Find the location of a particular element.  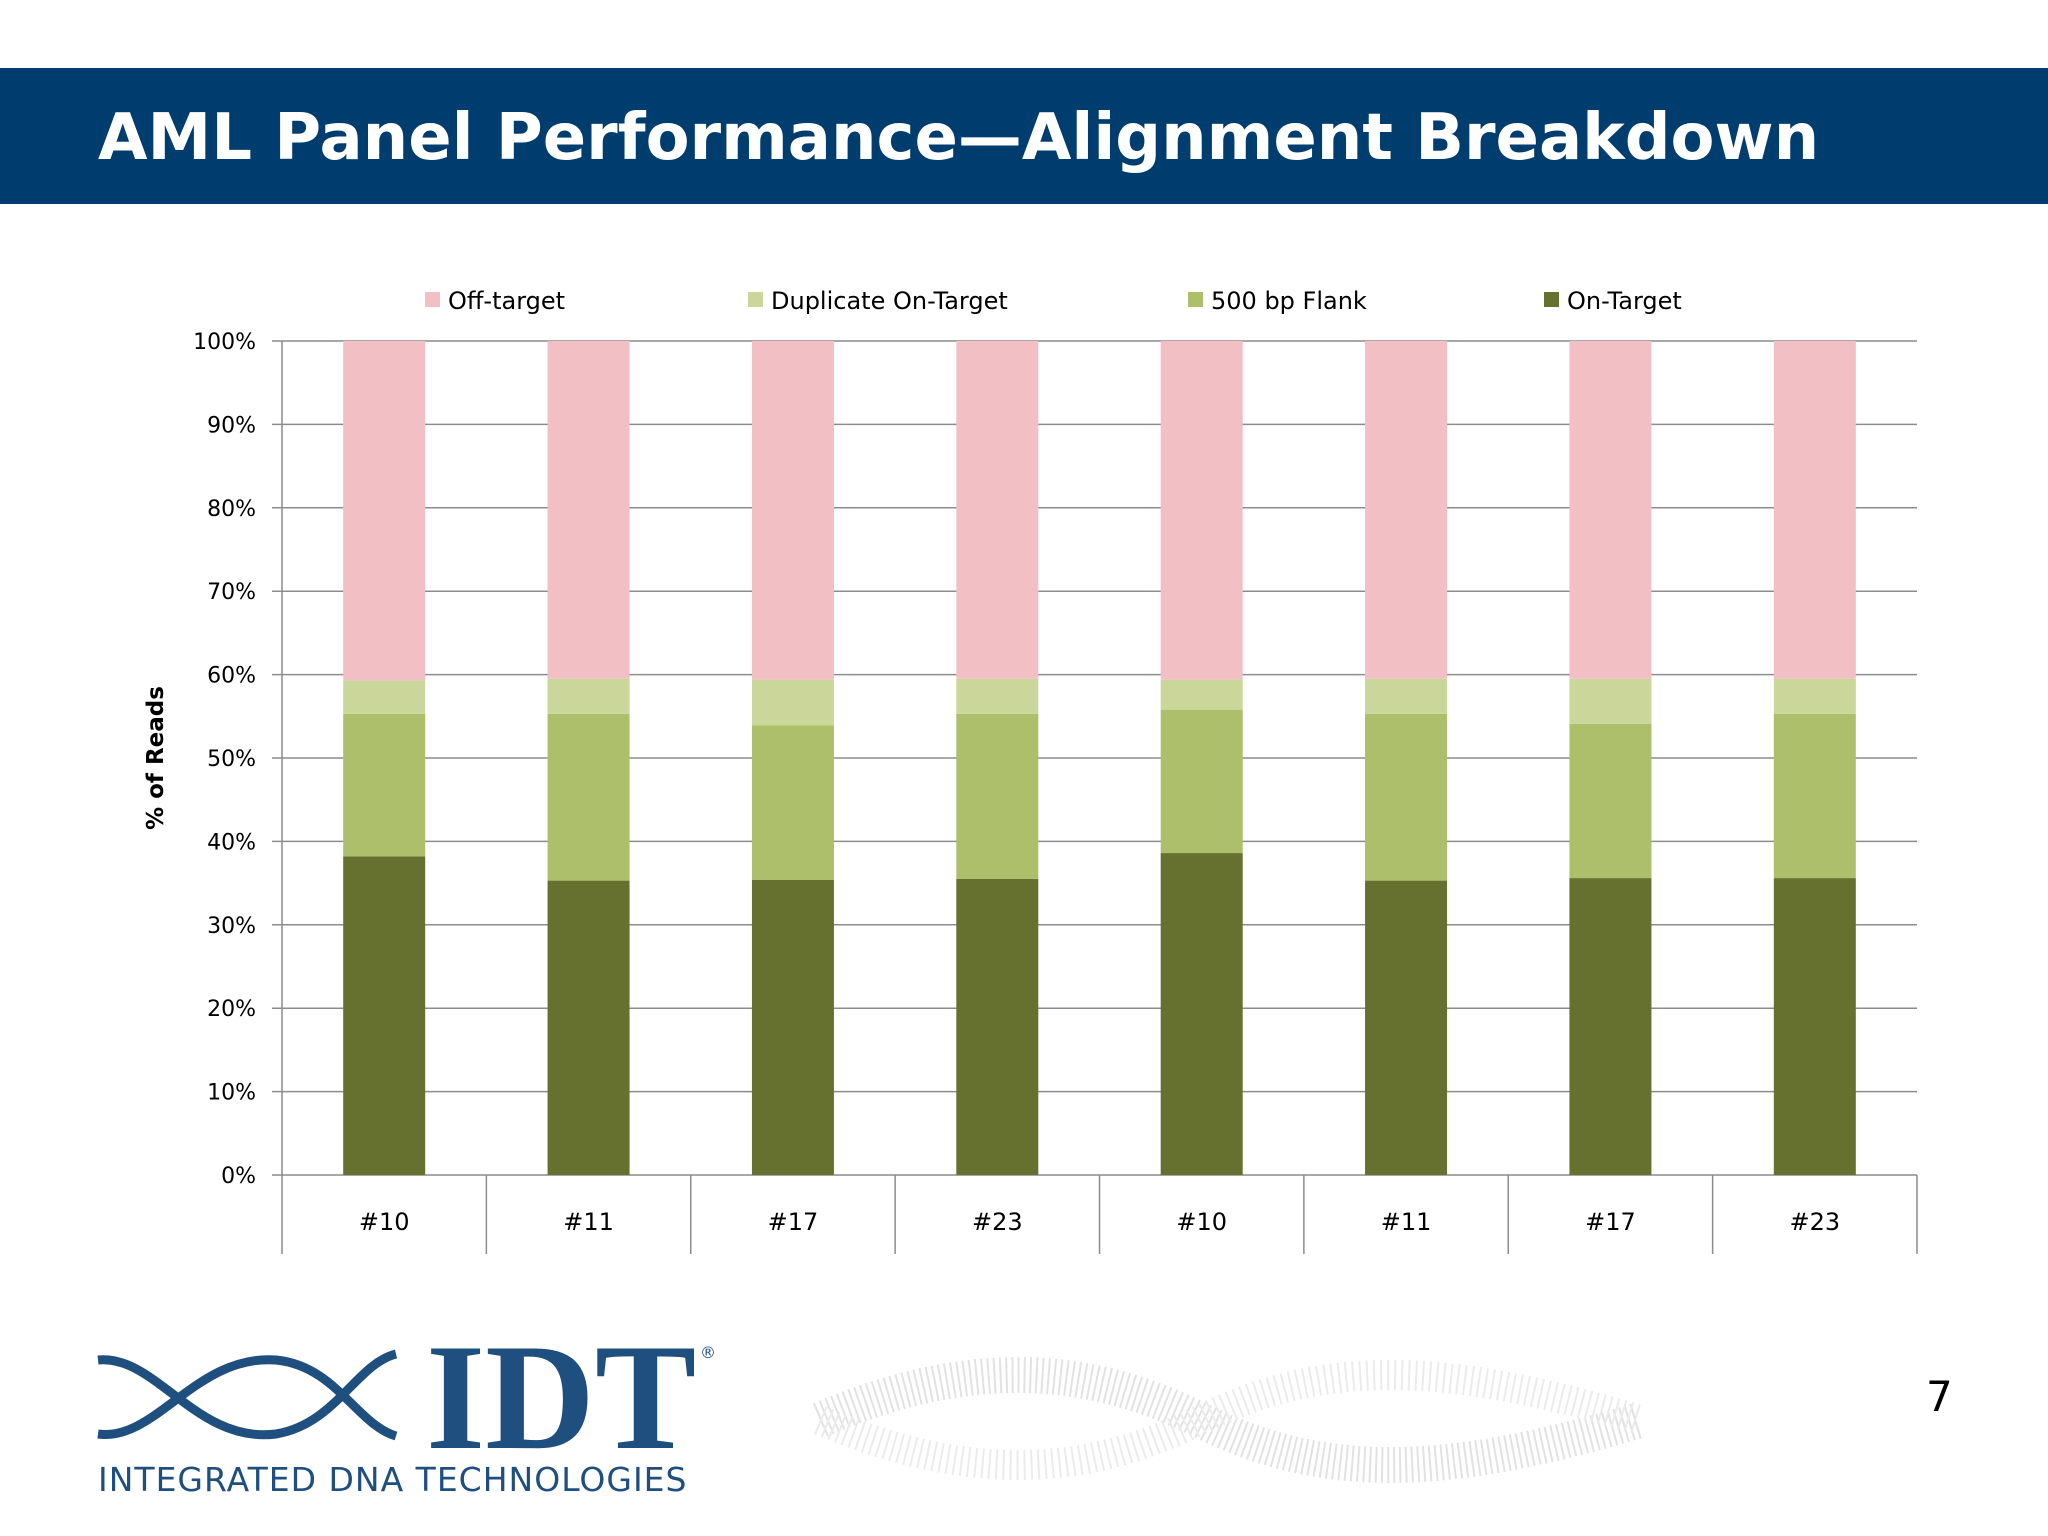

page-number: 7 is located at coordinates (1939, 1396).